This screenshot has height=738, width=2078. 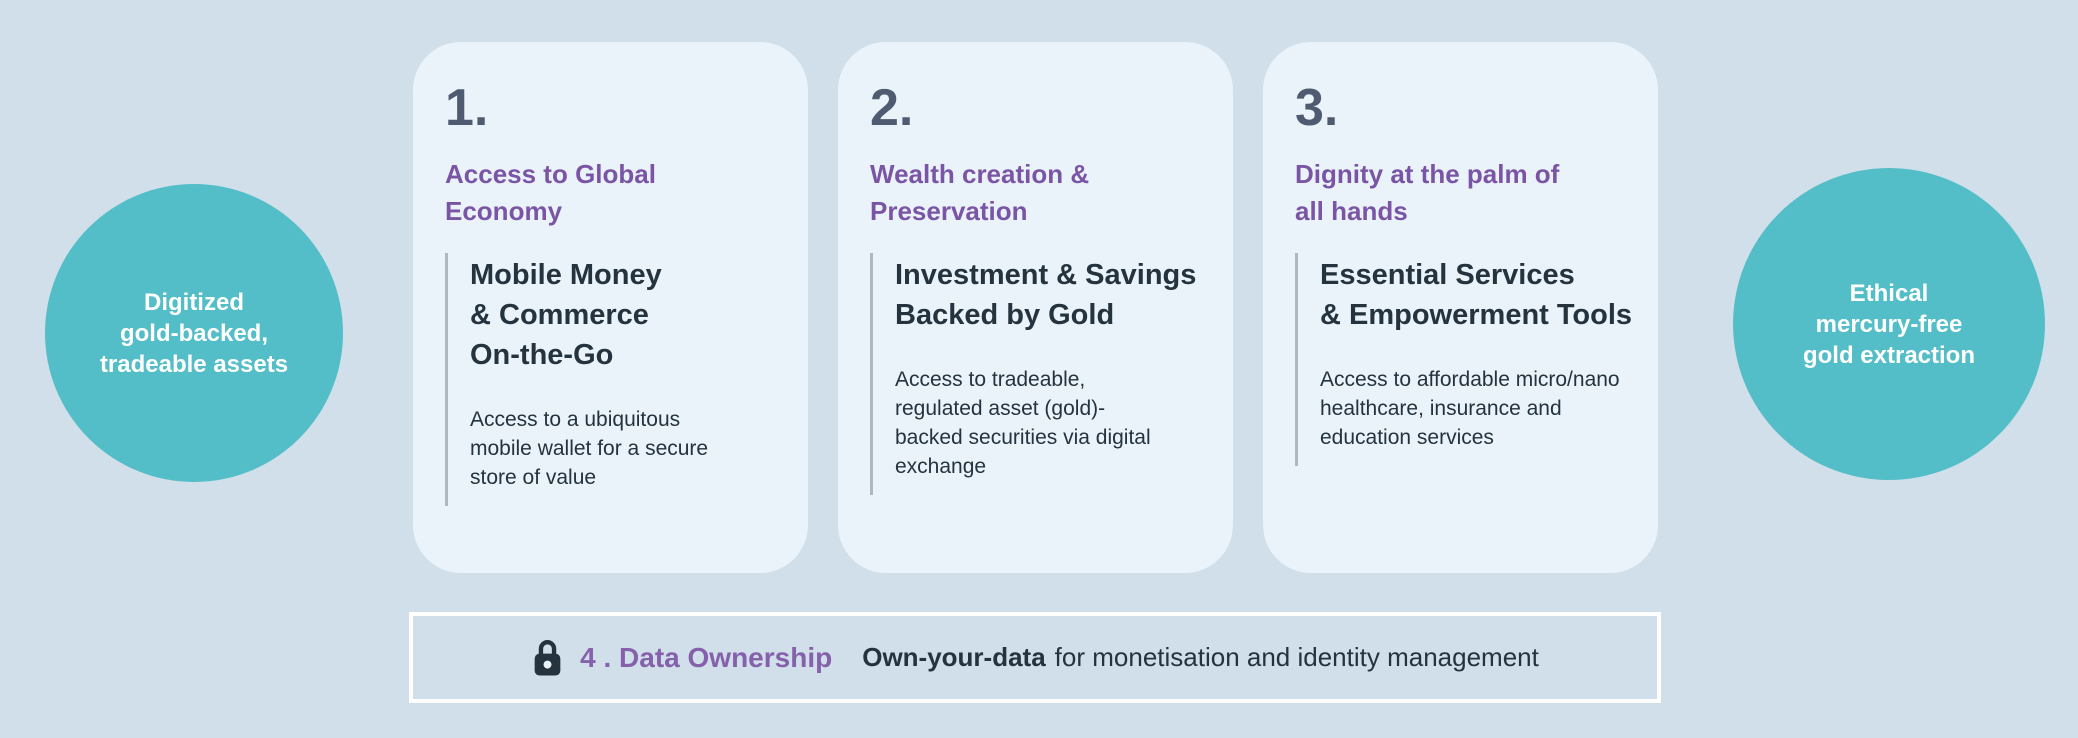 What do you see at coordinates (1051, 295) in the screenshot?
I see `card-subtitle: Investment & Savings Backed by Gold` at bounding box center [1051, 295].